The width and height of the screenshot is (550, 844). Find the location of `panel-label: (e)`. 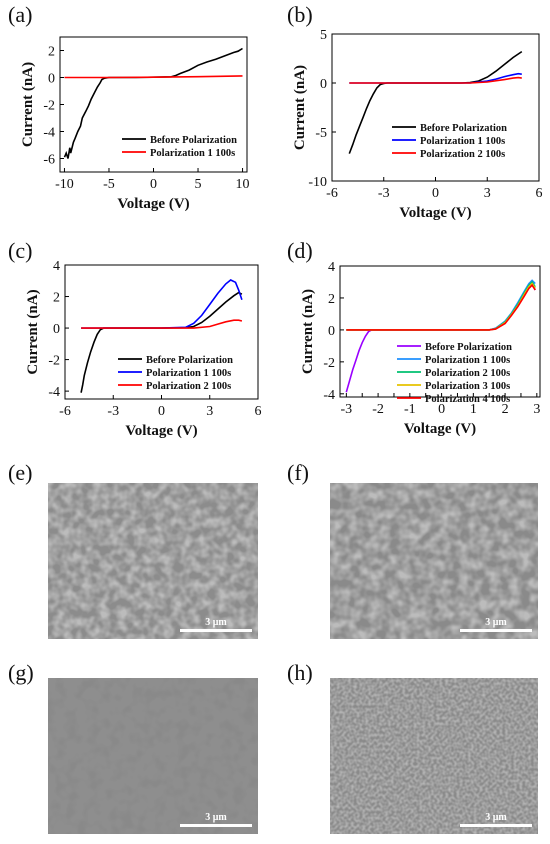

panel-label: (e) is located at coordinates (20, 472).